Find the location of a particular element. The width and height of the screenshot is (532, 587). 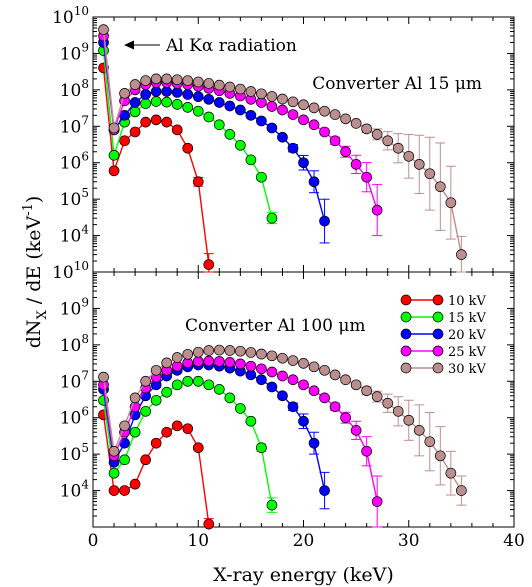

arrow-head is located at coordinates (129, 45).